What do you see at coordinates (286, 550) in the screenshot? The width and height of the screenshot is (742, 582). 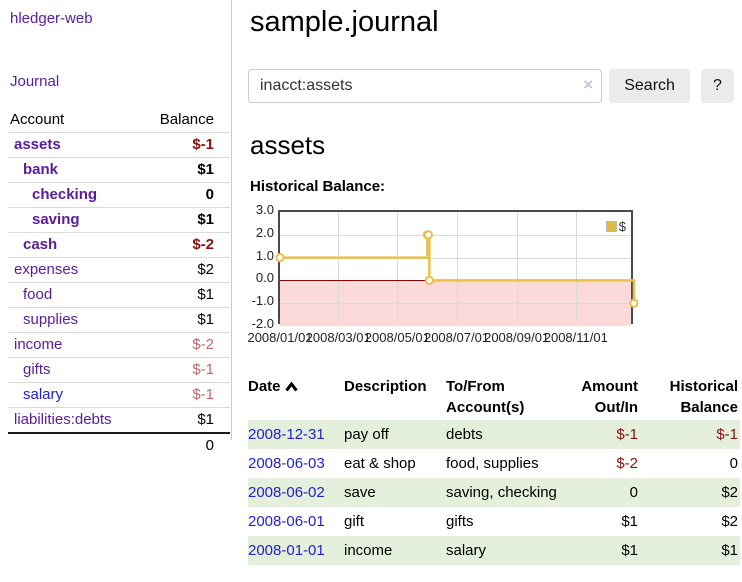 I see `register-date-link: 2008-01-01` at bounding box center [286, 550].